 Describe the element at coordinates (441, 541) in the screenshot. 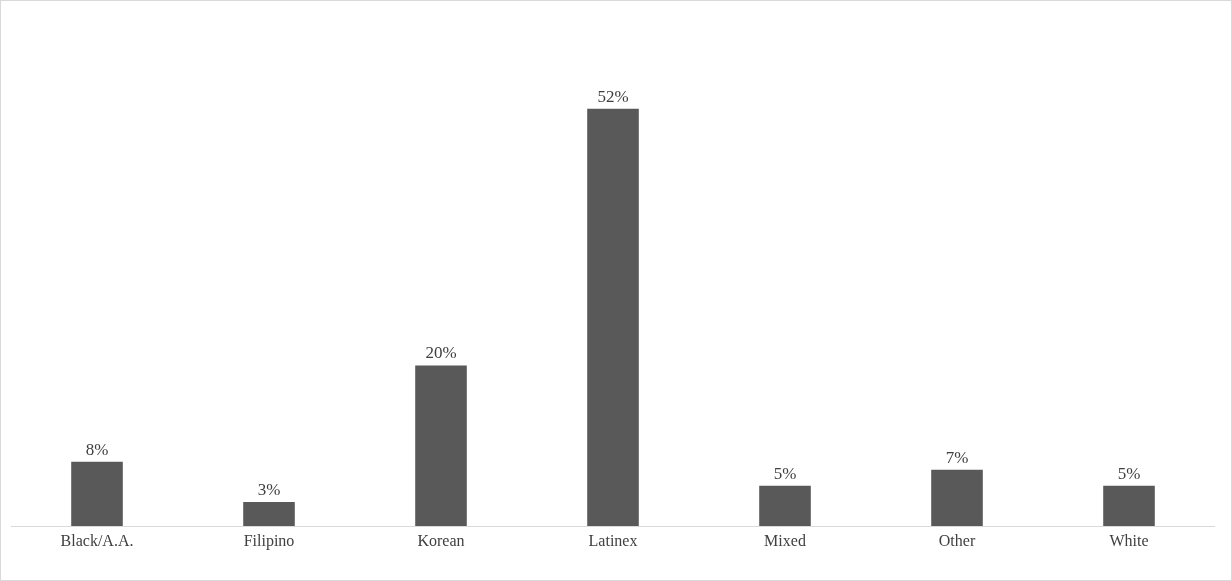

I see `x-tick-label: Korean` at that location.